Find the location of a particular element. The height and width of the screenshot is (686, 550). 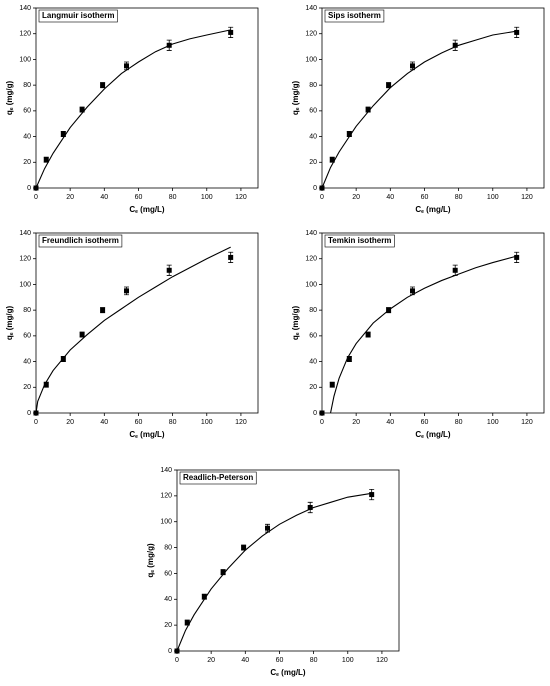

y-axis-label-part: q is located at coordinates (150, 575).